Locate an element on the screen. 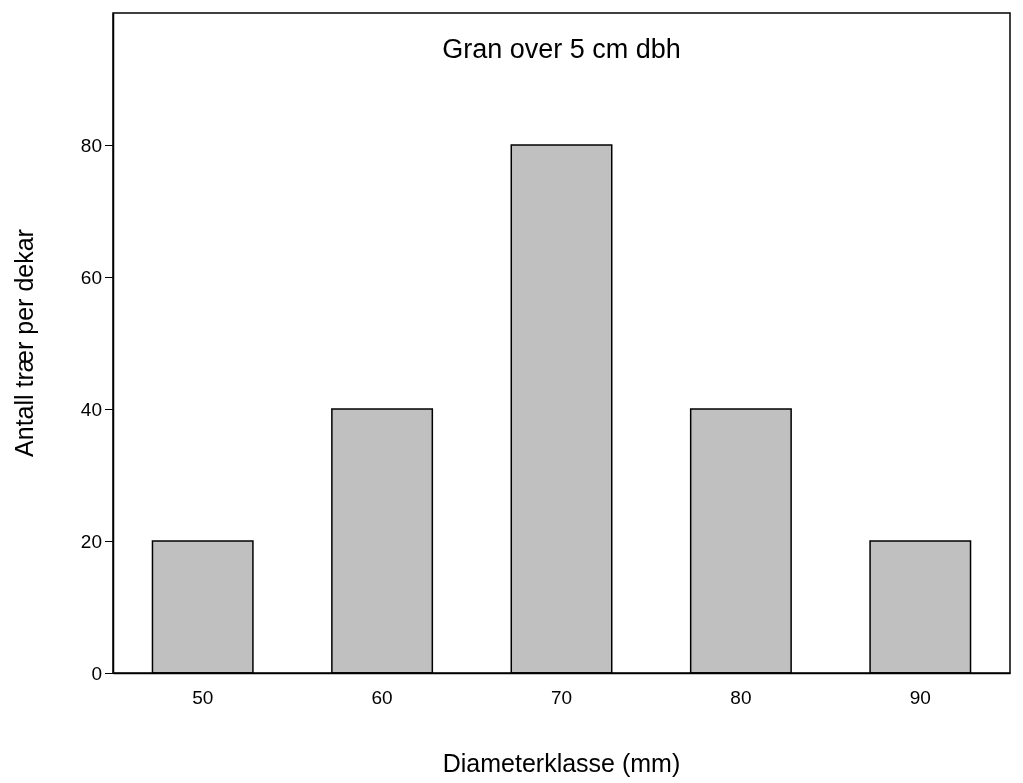 Image resolution: width=1023 pixels, height=783 pixels. y-tick-label: 40 is located at coordinates (91, 409).